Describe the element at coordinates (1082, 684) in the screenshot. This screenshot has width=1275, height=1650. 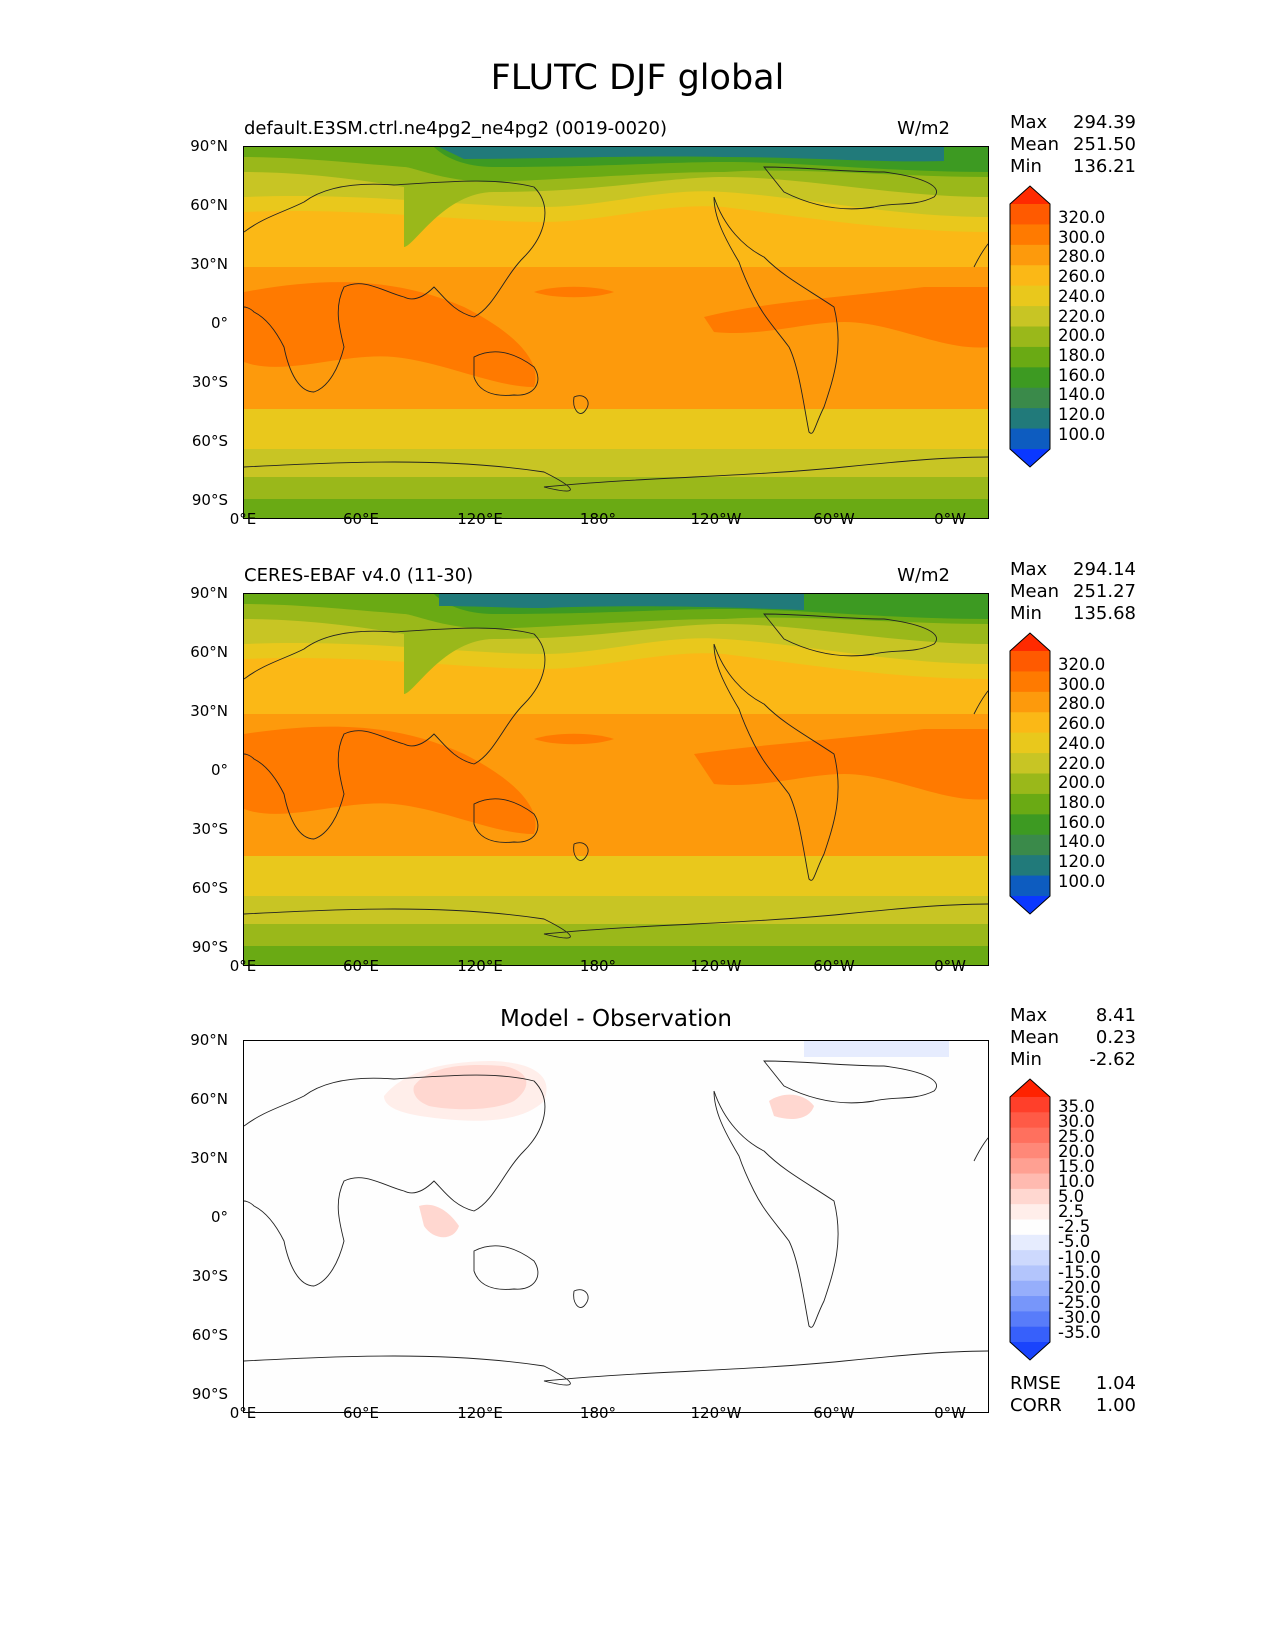
I see `colorbar-tick-label: 300.0` at that location.